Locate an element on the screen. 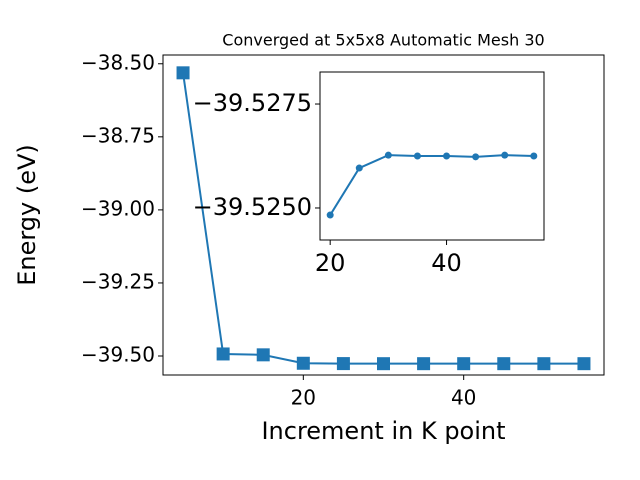 This screenshot has width=640, height=480. y-tick-label: −39.5275 is located at coordinates (252, 103).